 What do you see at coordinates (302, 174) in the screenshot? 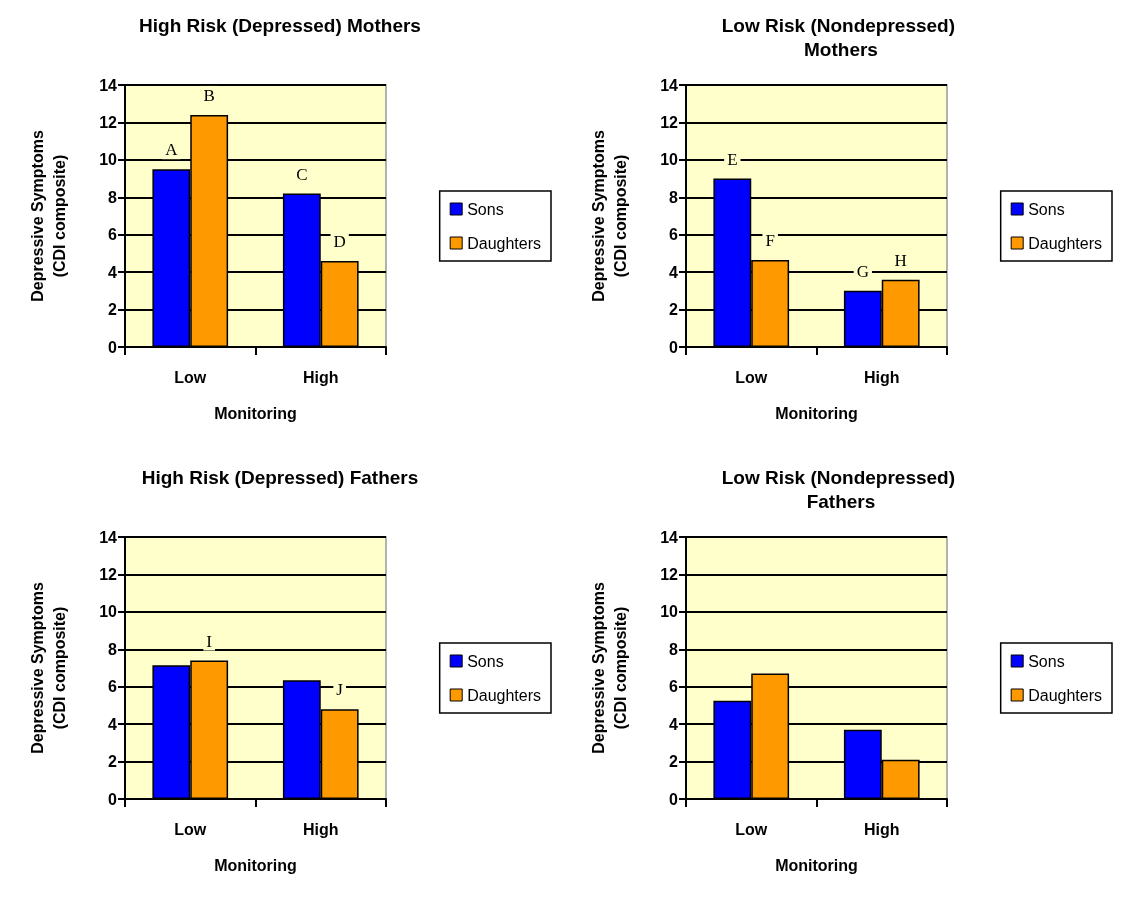
I see `data-label: C` at bounding box center [302, 174].